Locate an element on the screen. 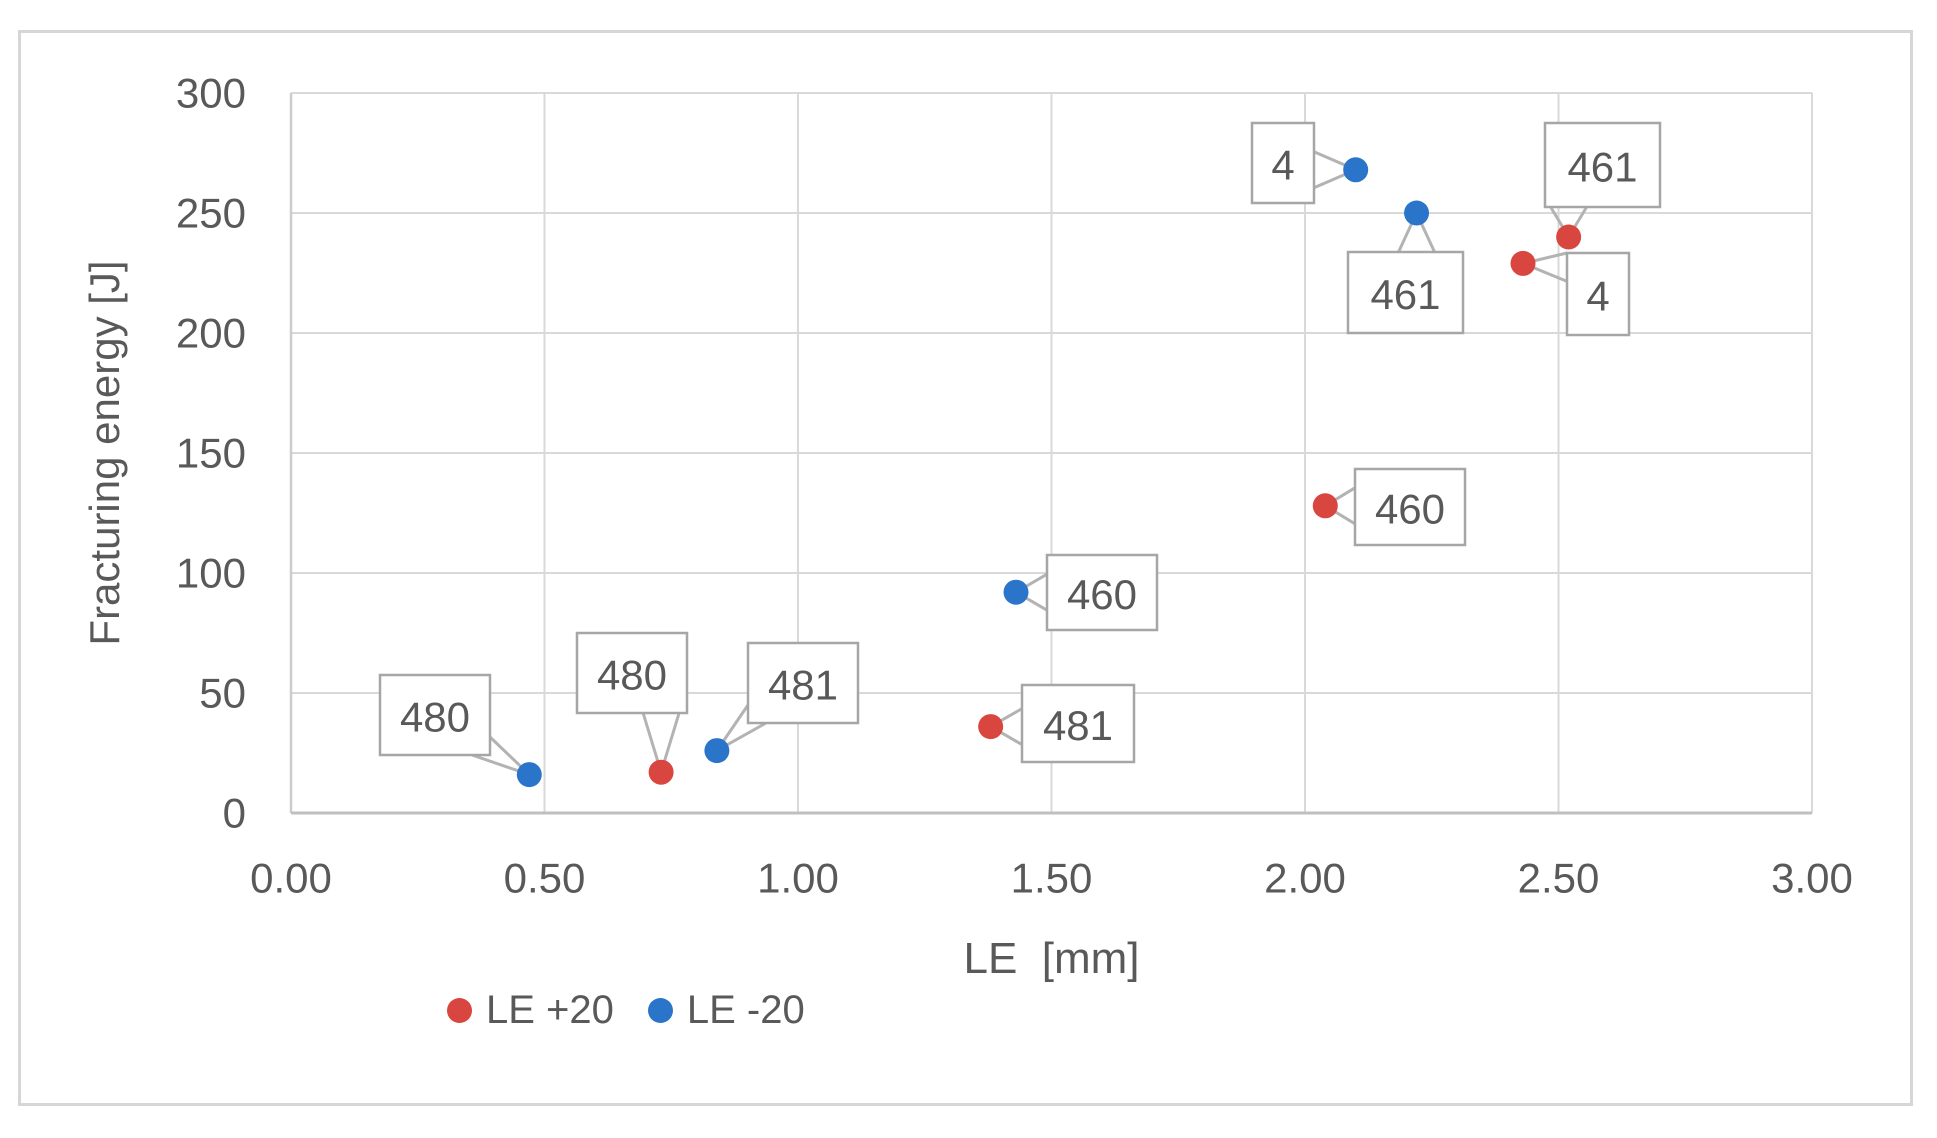 The image size is (1937, 1138). y-tick-label: 0 is located at coordinates (234, 813).